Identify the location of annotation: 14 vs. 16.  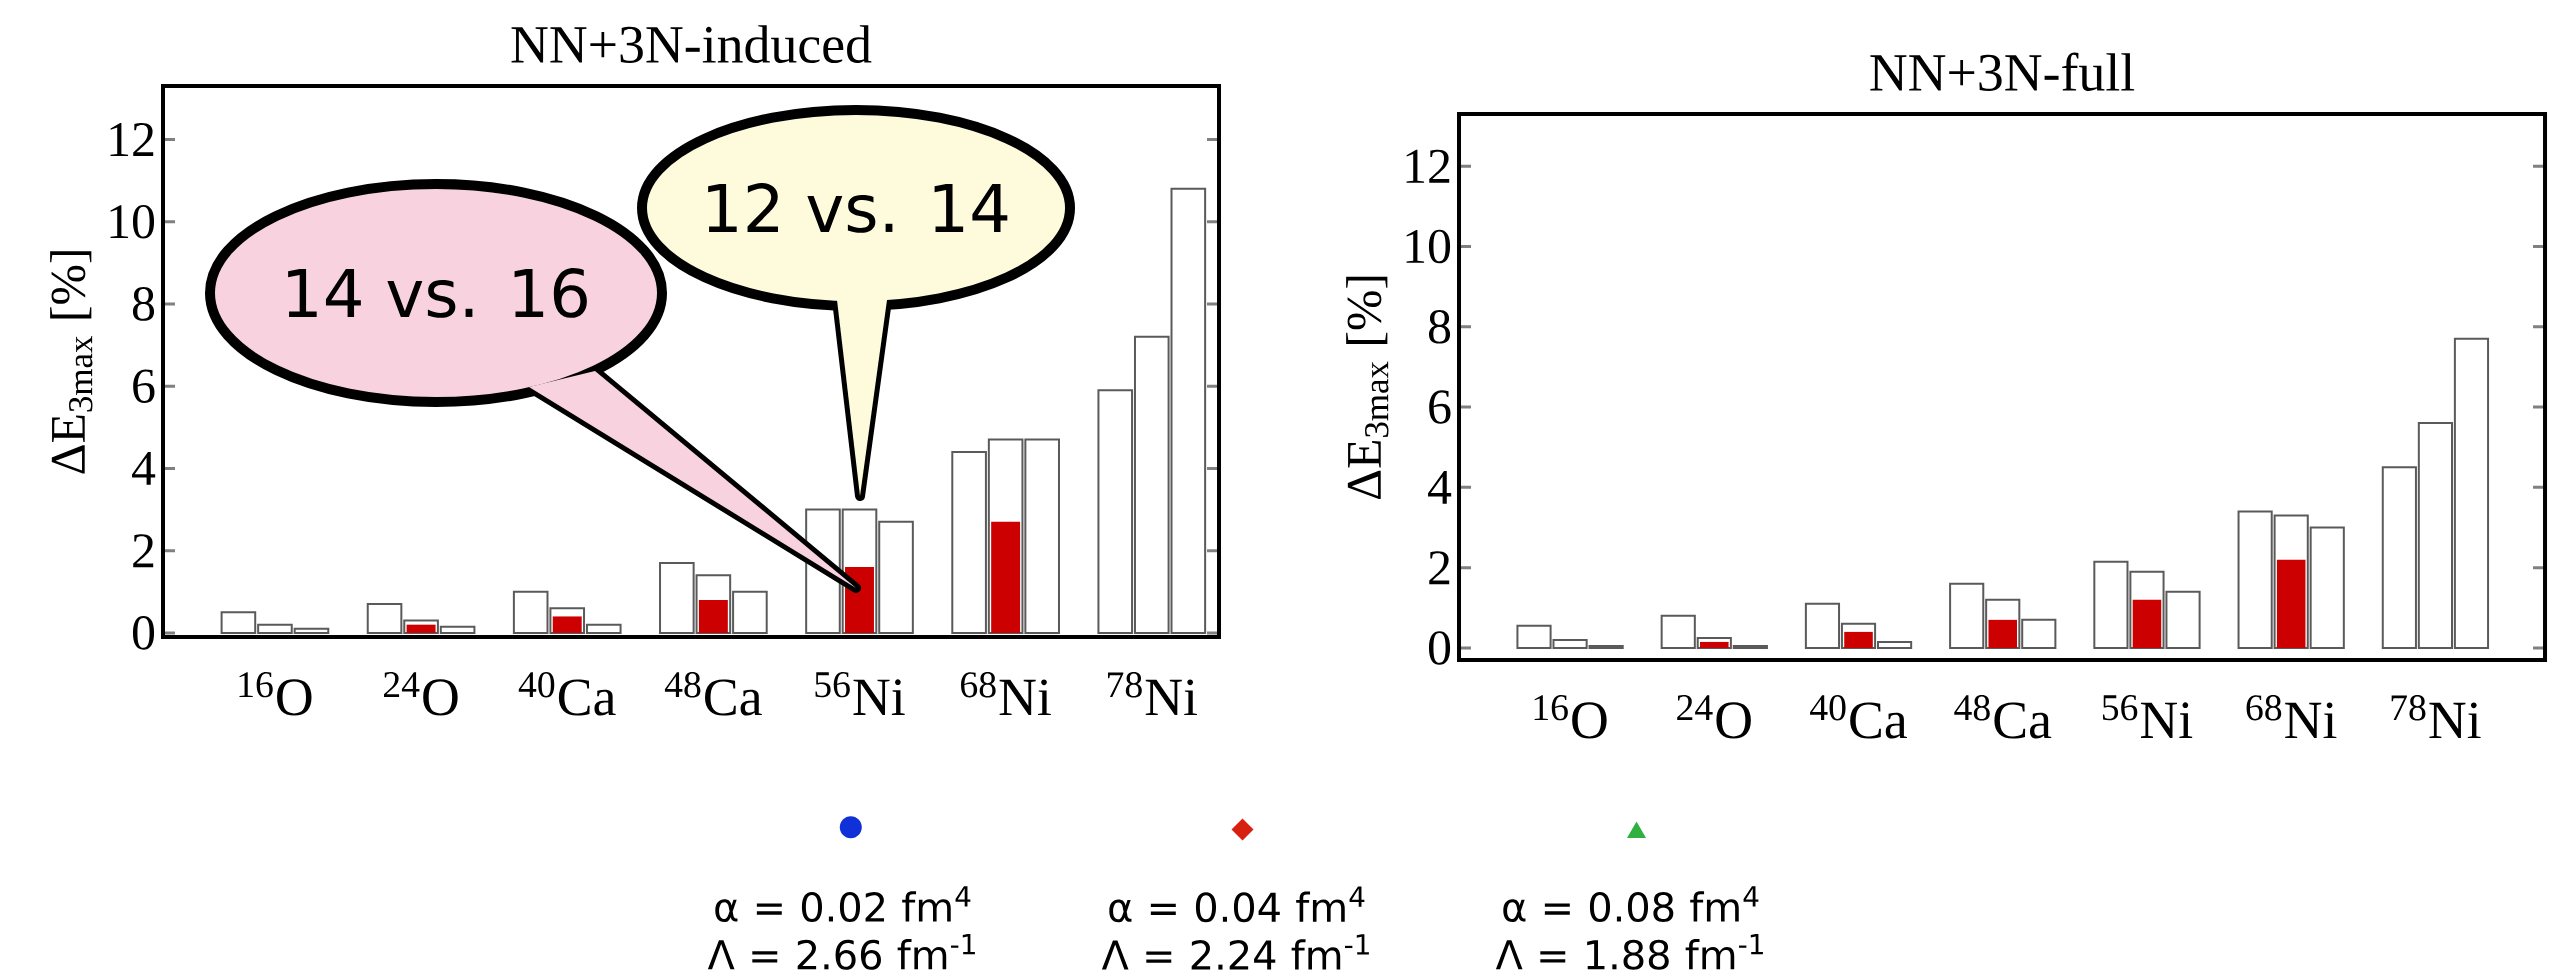
(437, 293).